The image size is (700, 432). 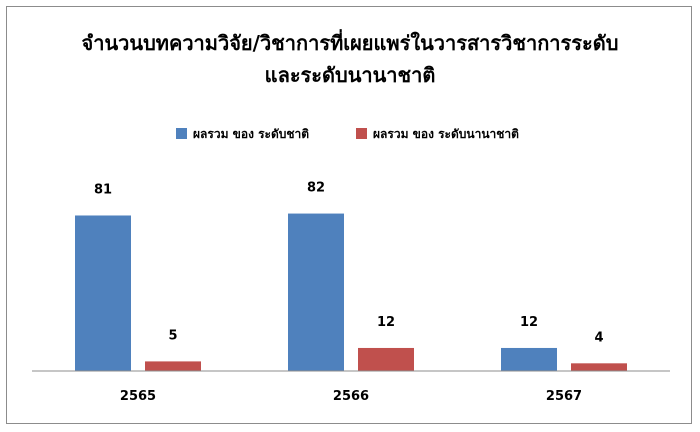 I want to click on legend-swatch-national, so click(x=181, y=133).